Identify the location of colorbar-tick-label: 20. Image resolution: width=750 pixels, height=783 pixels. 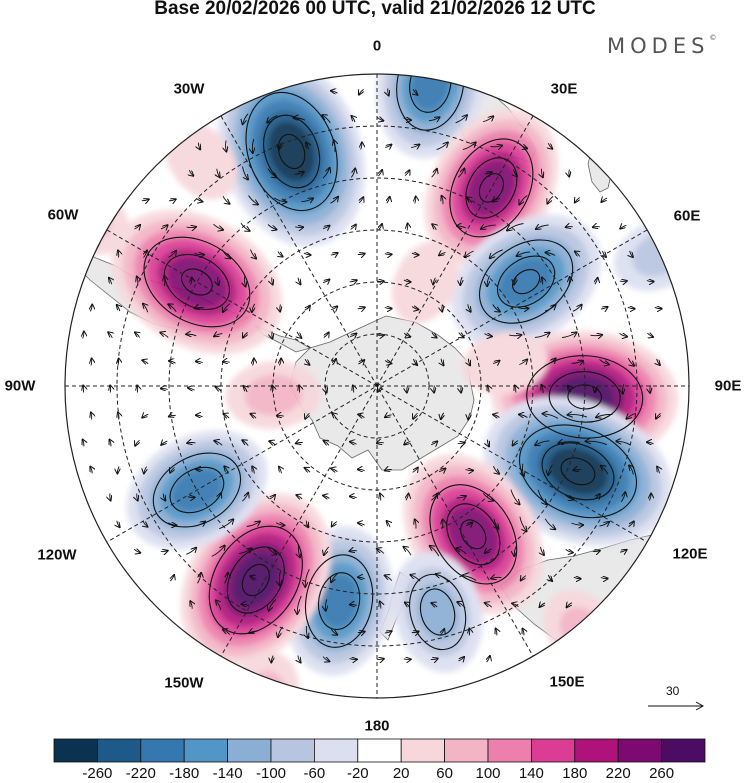
(401, 773).